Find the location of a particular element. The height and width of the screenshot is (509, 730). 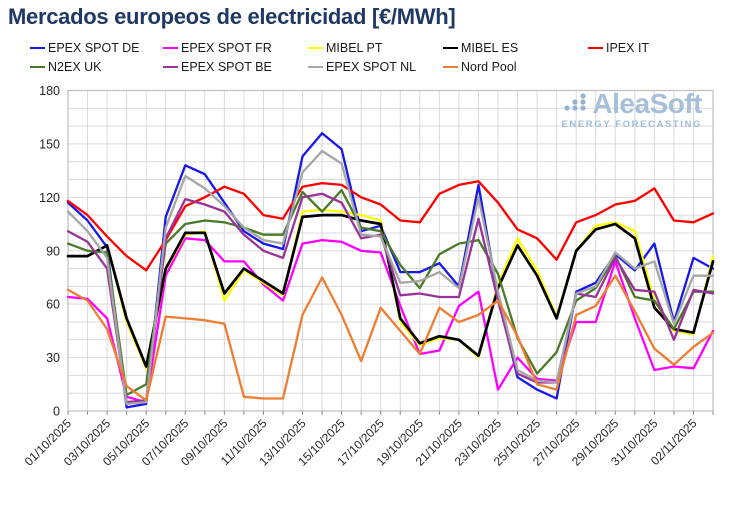

legend-label: EPEX SPOT FR is located at coordinates (226, 48).